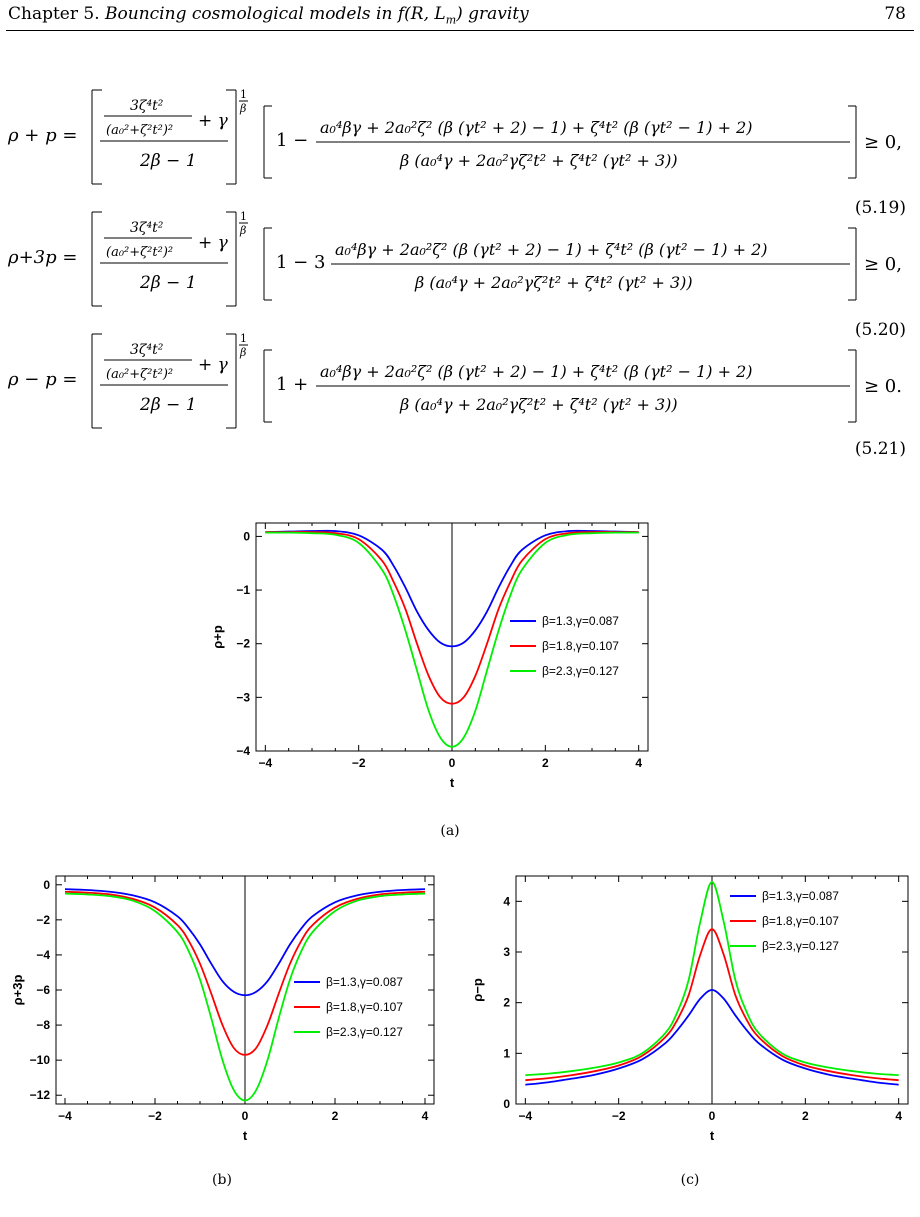 The height and width of the screenshot is (1217, 920). Describe the element at coordinates (690, 1180) in the screenshot. I see `caption-c: (c)` at that location.